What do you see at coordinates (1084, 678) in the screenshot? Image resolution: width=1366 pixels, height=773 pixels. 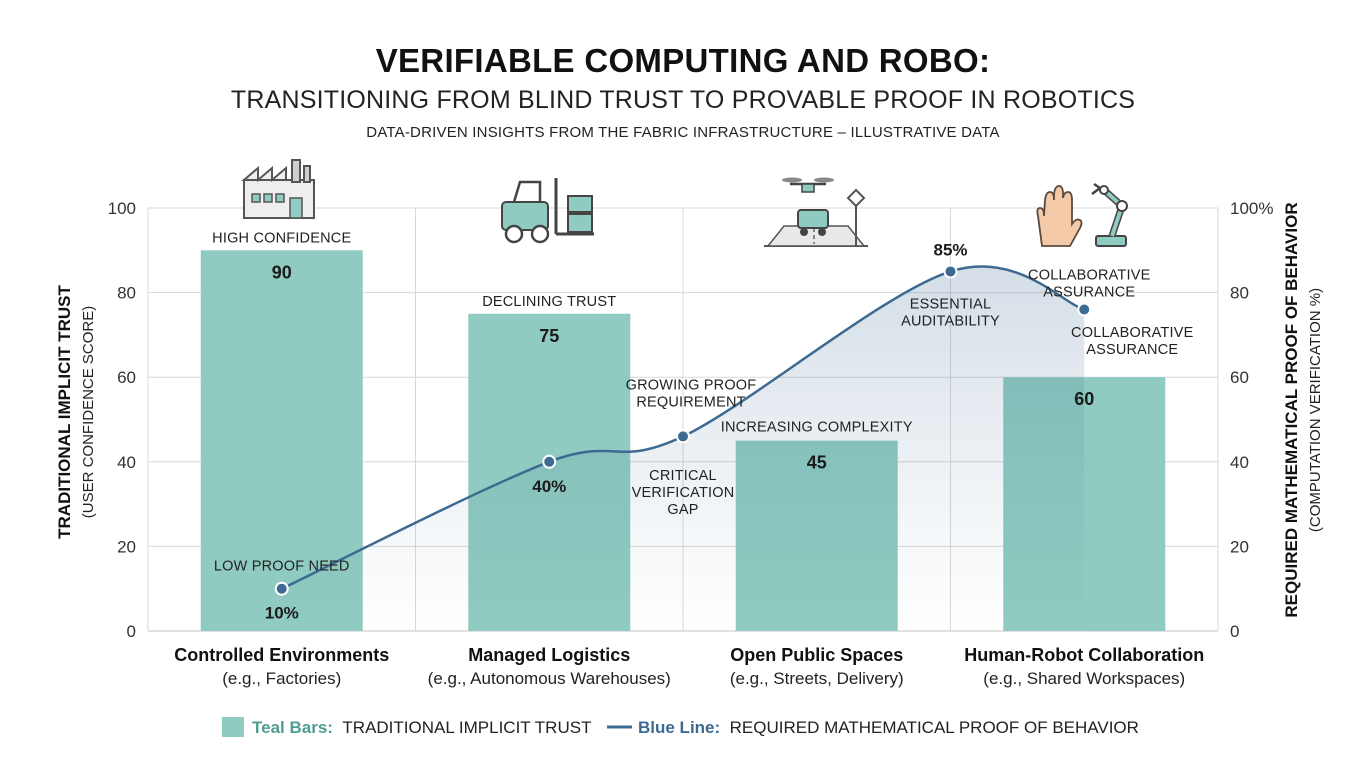 I see `category-example: (e.g., Shared Workspaces)` at bounding box center [1084, 678].